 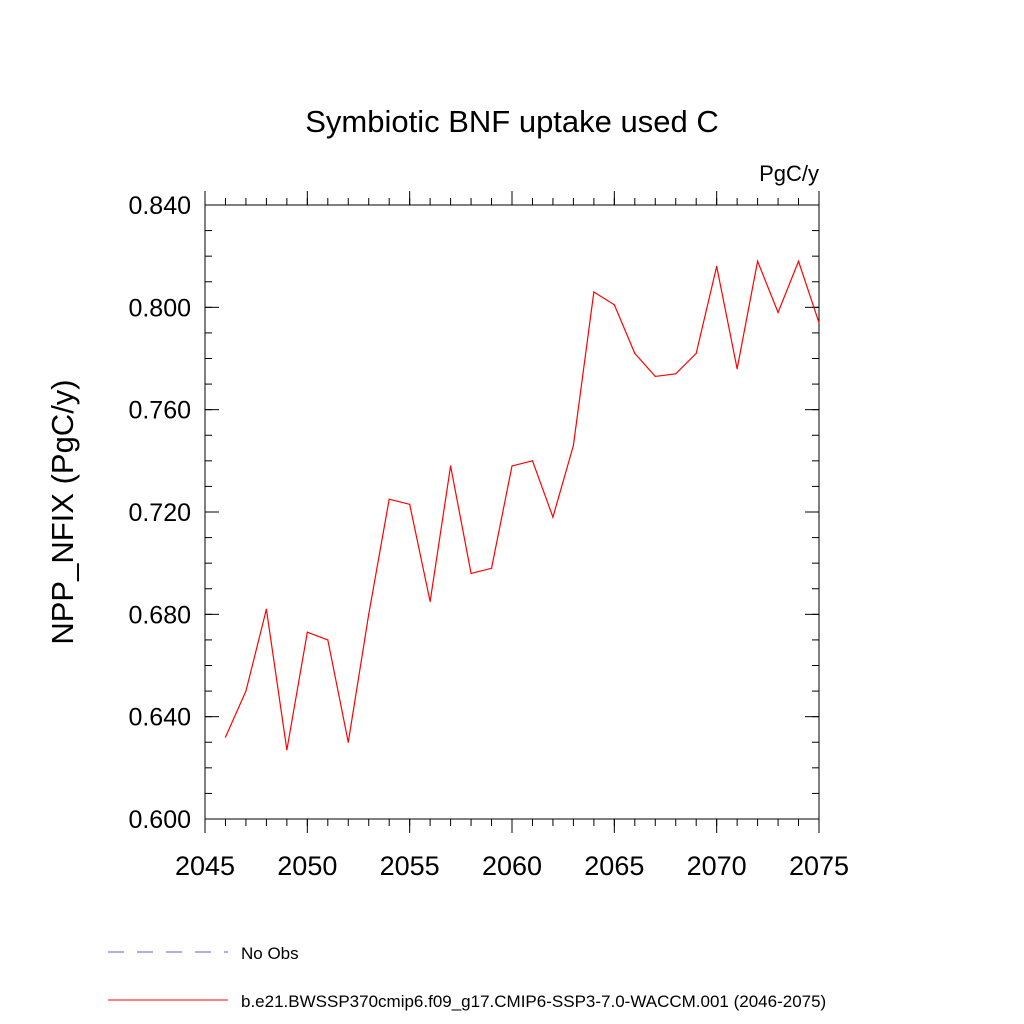 I want to click on x-tick-label: 2060, so click(x=512, y=866).